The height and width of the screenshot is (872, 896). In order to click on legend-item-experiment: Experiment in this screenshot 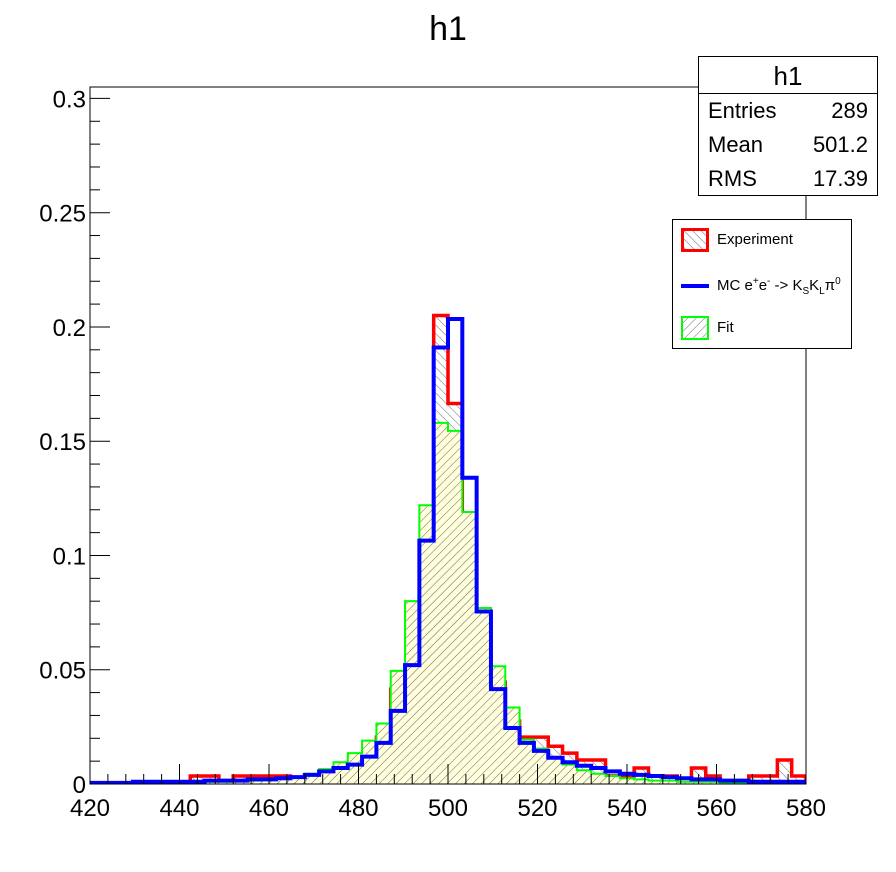, I will do `click(762, 241)`.